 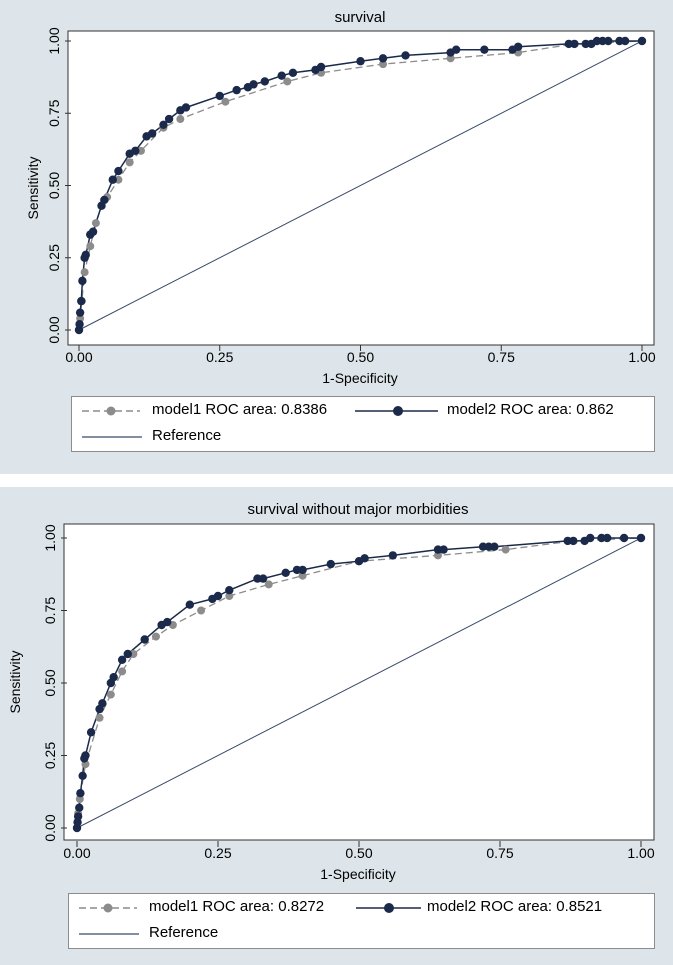 What do you see at coordinates (184, 932) in the screenshot?
I see `legend-reference-label: Reference` at bounding box center [184, 932].